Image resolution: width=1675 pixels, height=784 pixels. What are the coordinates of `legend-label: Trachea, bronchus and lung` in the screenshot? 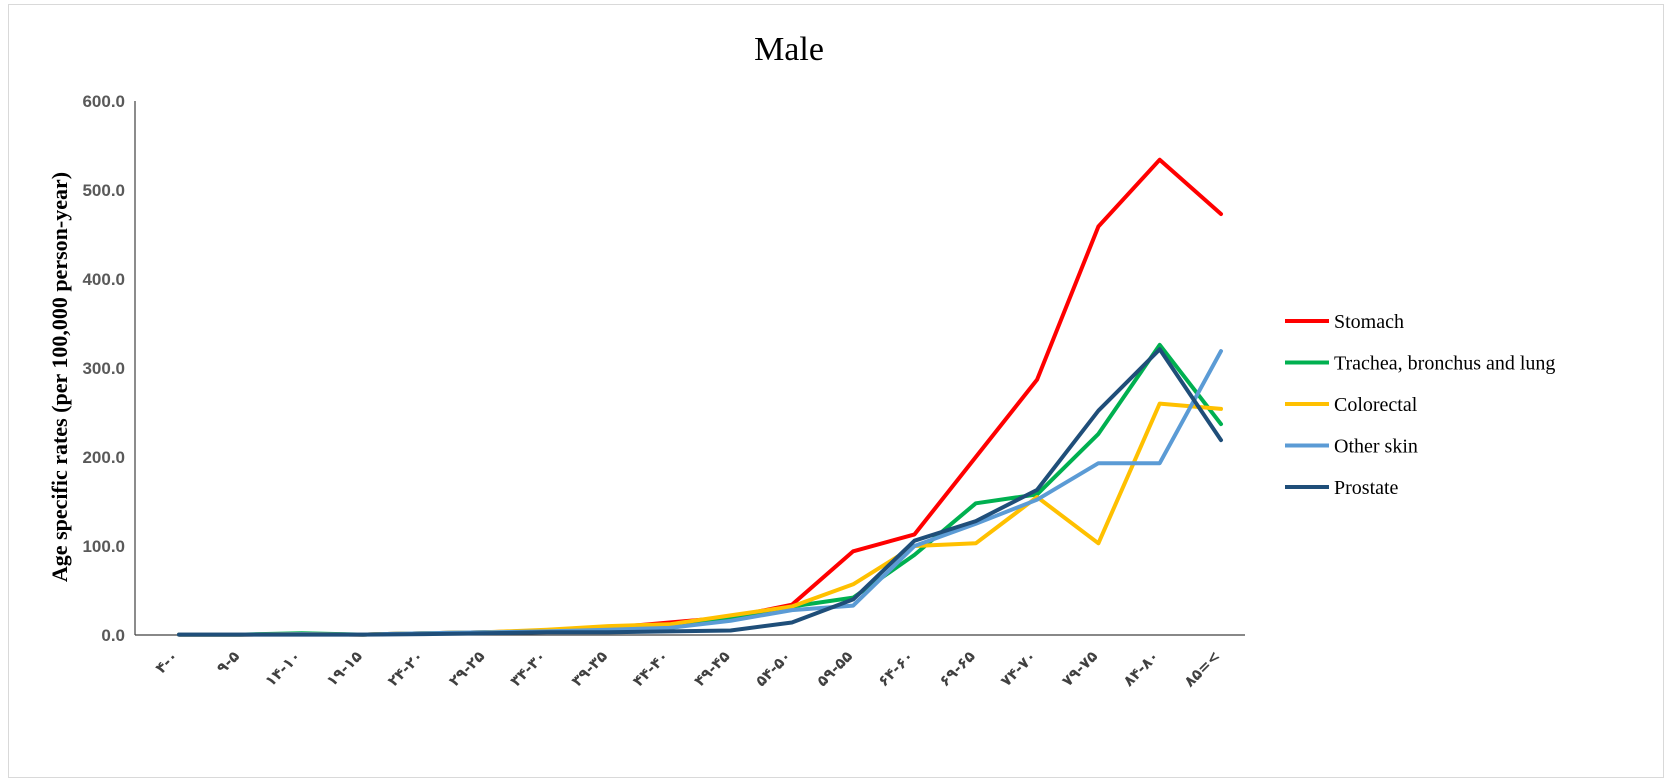 It's located at (1444, 364).